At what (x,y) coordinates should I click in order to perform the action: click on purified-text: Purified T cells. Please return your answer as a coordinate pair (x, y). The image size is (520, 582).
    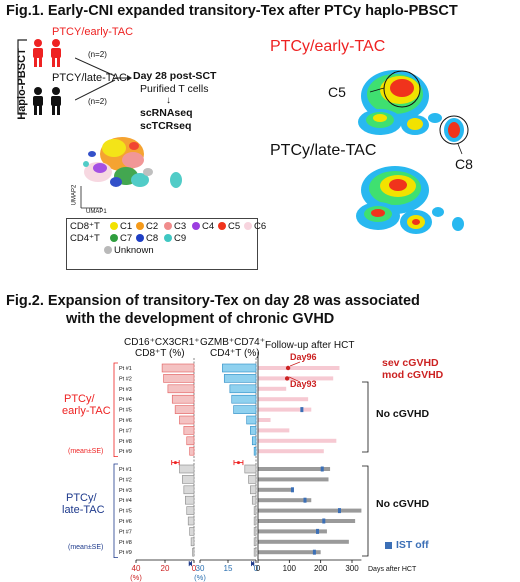
    Looking at the image, I should click on (174, 89).